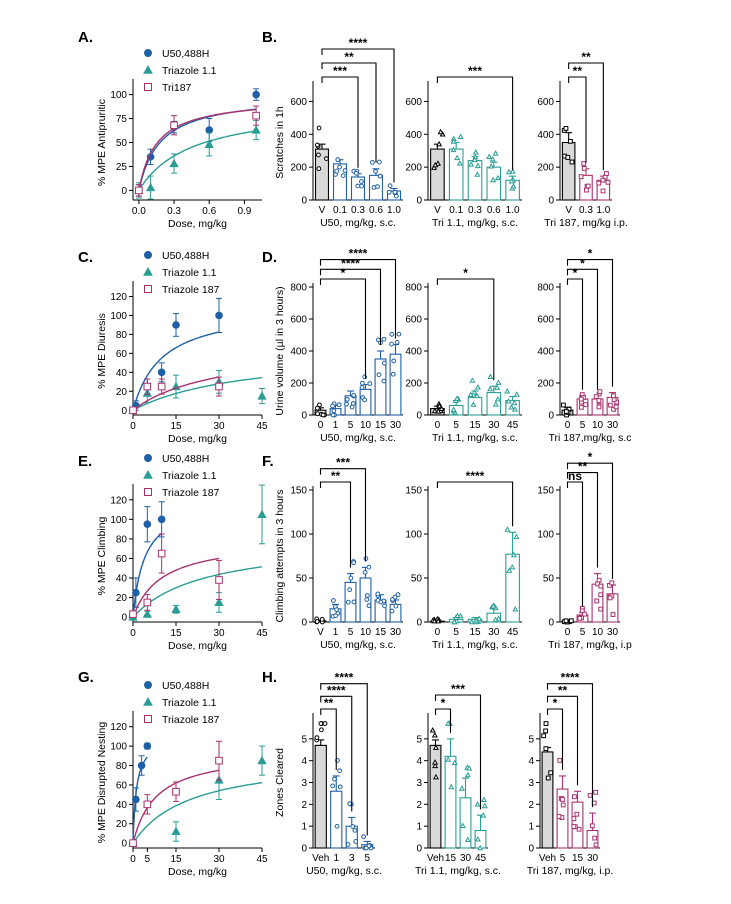  I want to click on significance-label: ****, so click(358, 254).